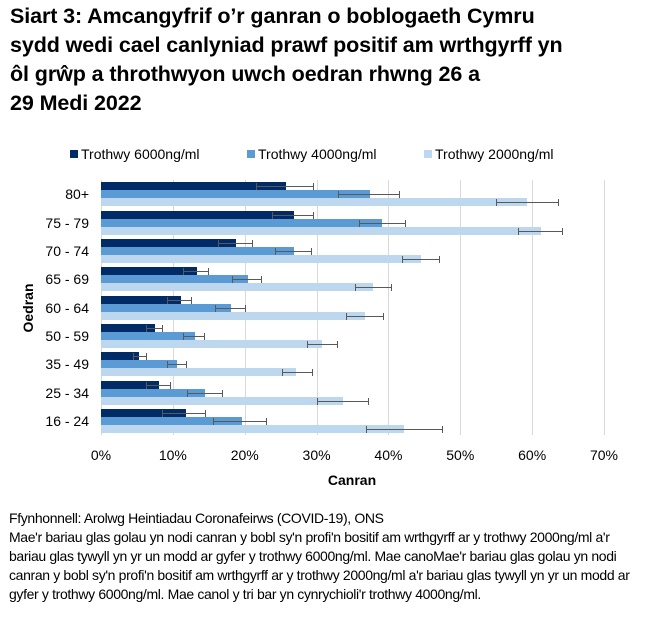 The width and height of the screenshot is (647, 635). Describe the element at coordinates (67, 279) in the screenshot. I see `y-axis-label: 65 - 69` at that location.